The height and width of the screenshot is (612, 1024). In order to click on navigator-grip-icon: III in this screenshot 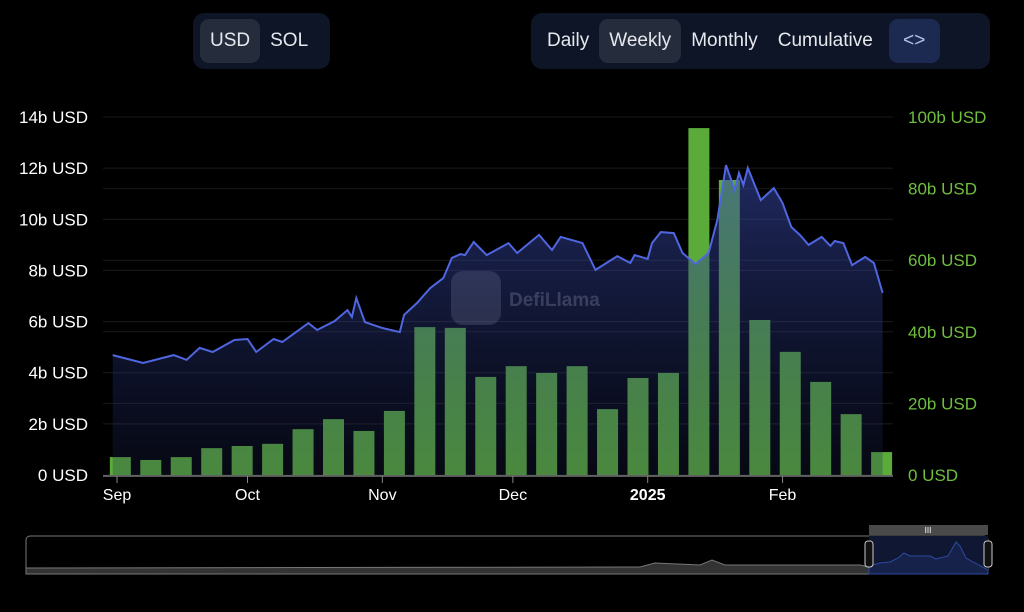, I will do `click(928, 530)`.